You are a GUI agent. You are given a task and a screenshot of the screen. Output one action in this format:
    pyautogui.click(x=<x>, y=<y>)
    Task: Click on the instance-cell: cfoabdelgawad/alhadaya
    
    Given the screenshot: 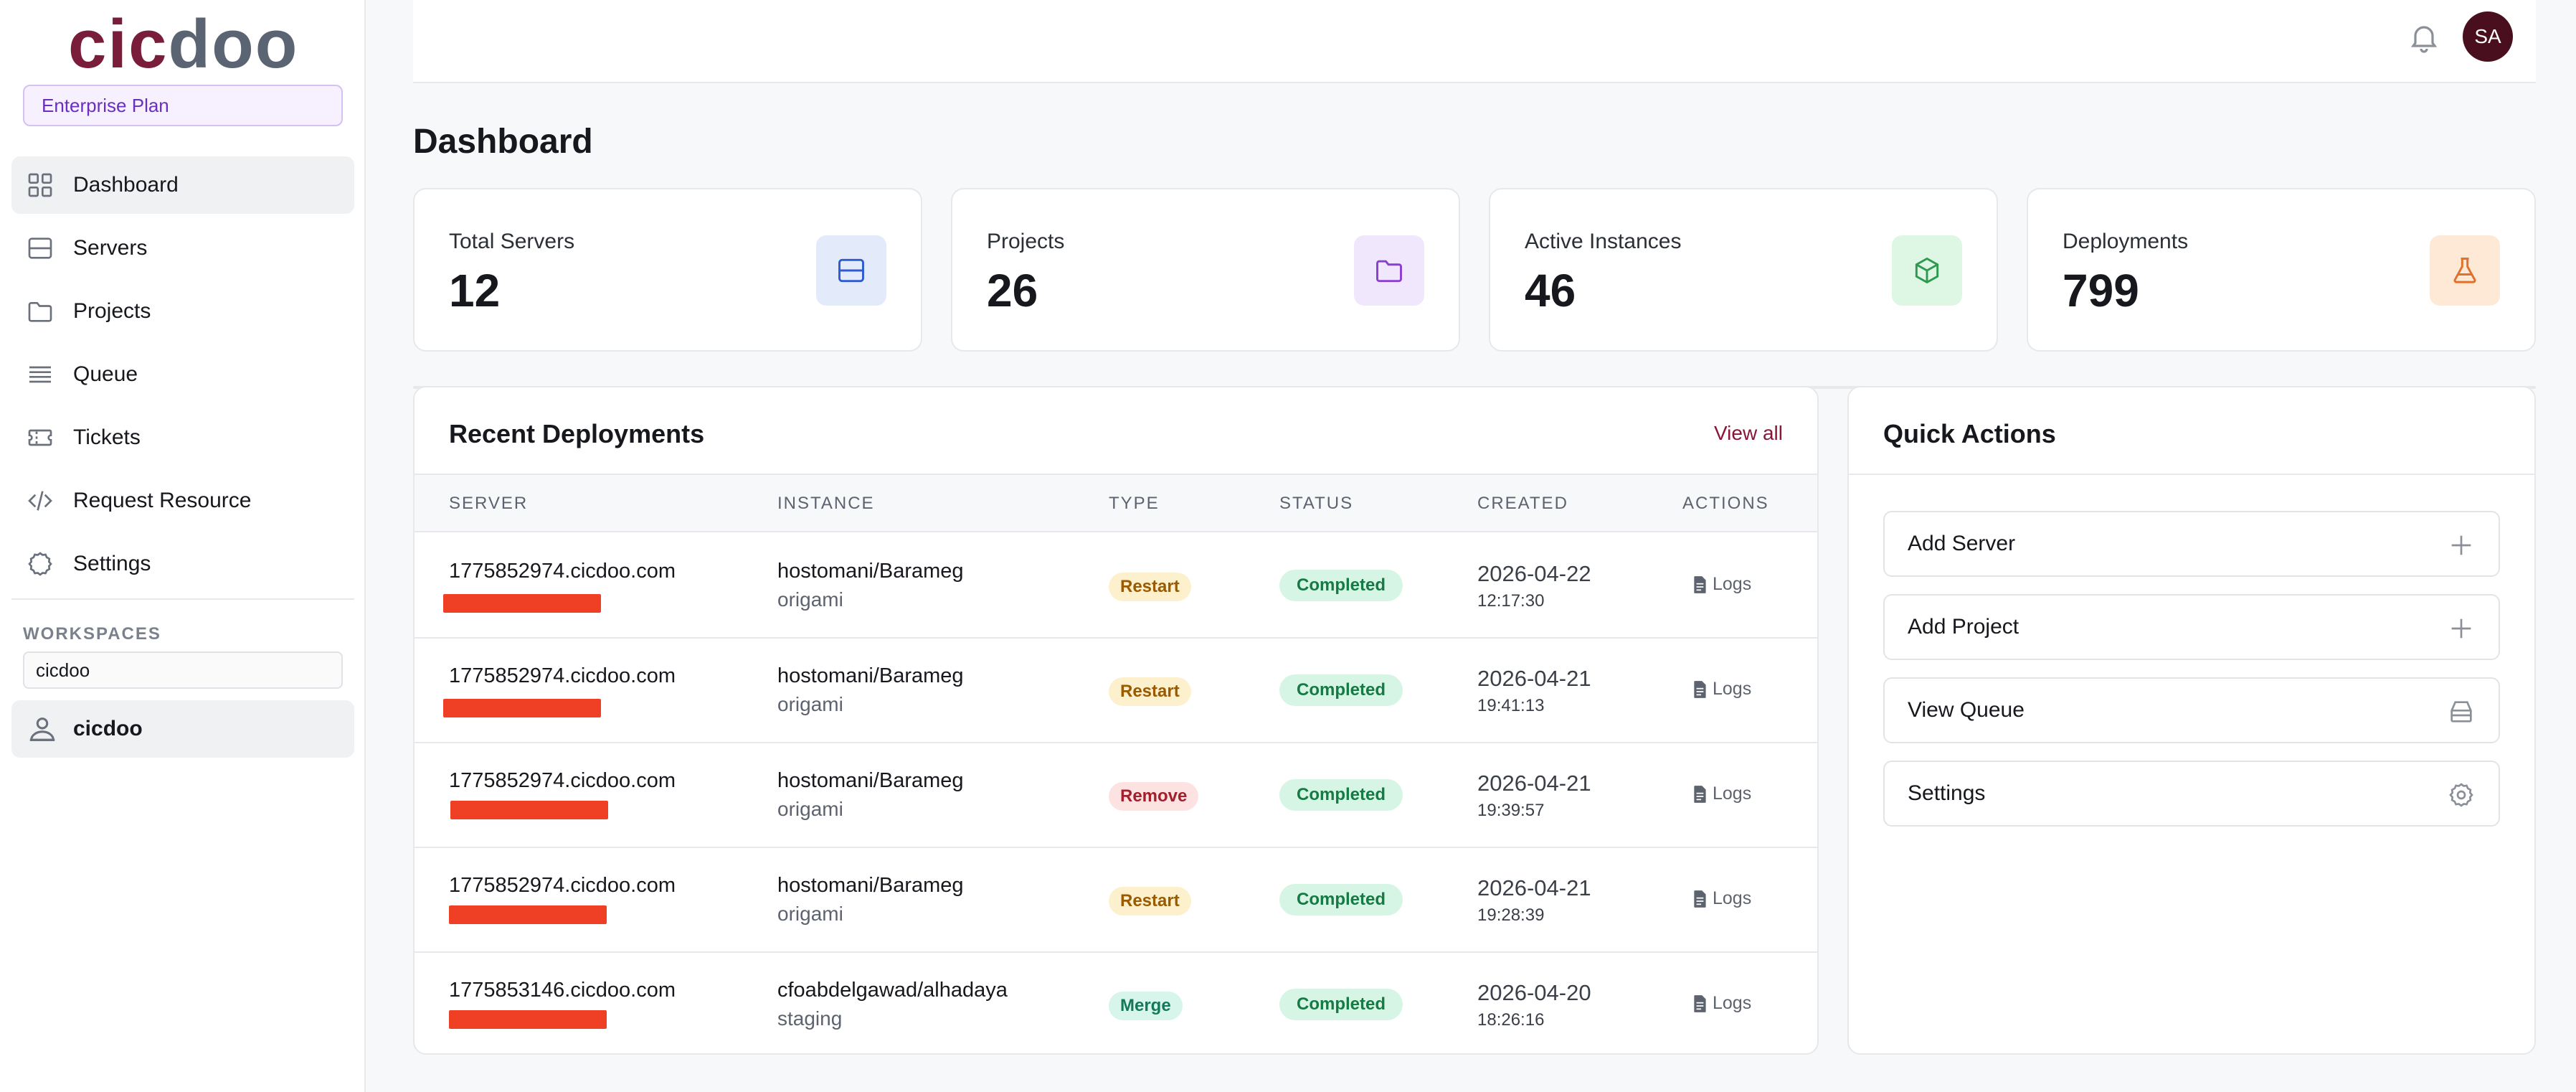 What is the action you would take?
    pyautogui.click(x=892, y=991)
    